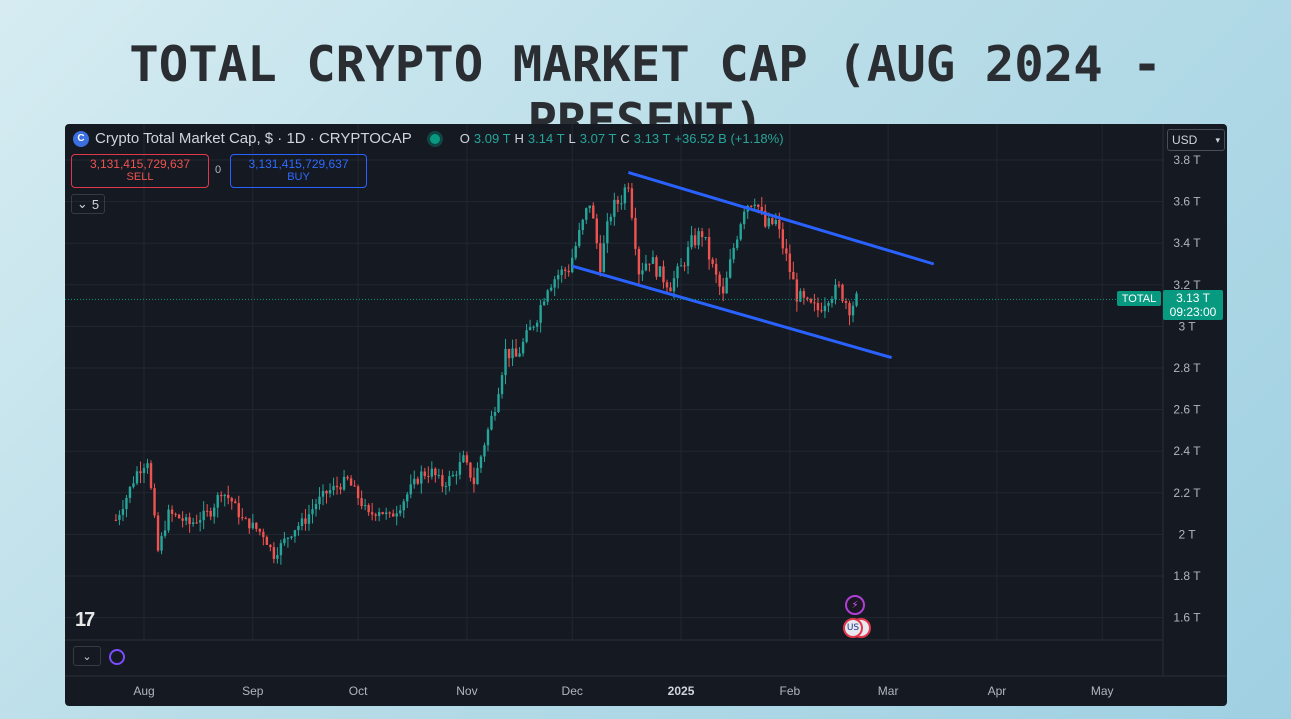 This screenshot has height=719, width=1291. Describe the element at coordinates (997, 691) in the screenshot. I see `x-tick-label: Apr` at that location.